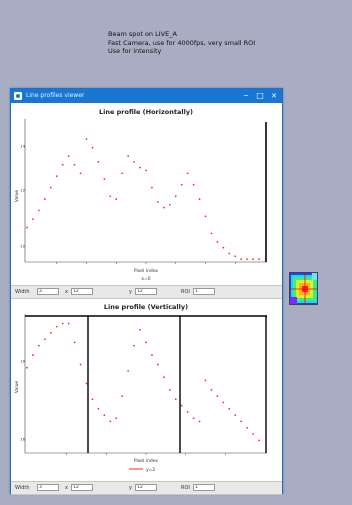 The height and width of the screenshot is (505, 352). What do you see at coordinates (22, 246) in the screenshot?
I see `y-tick-label: 10` at bounding box center [22, 246].